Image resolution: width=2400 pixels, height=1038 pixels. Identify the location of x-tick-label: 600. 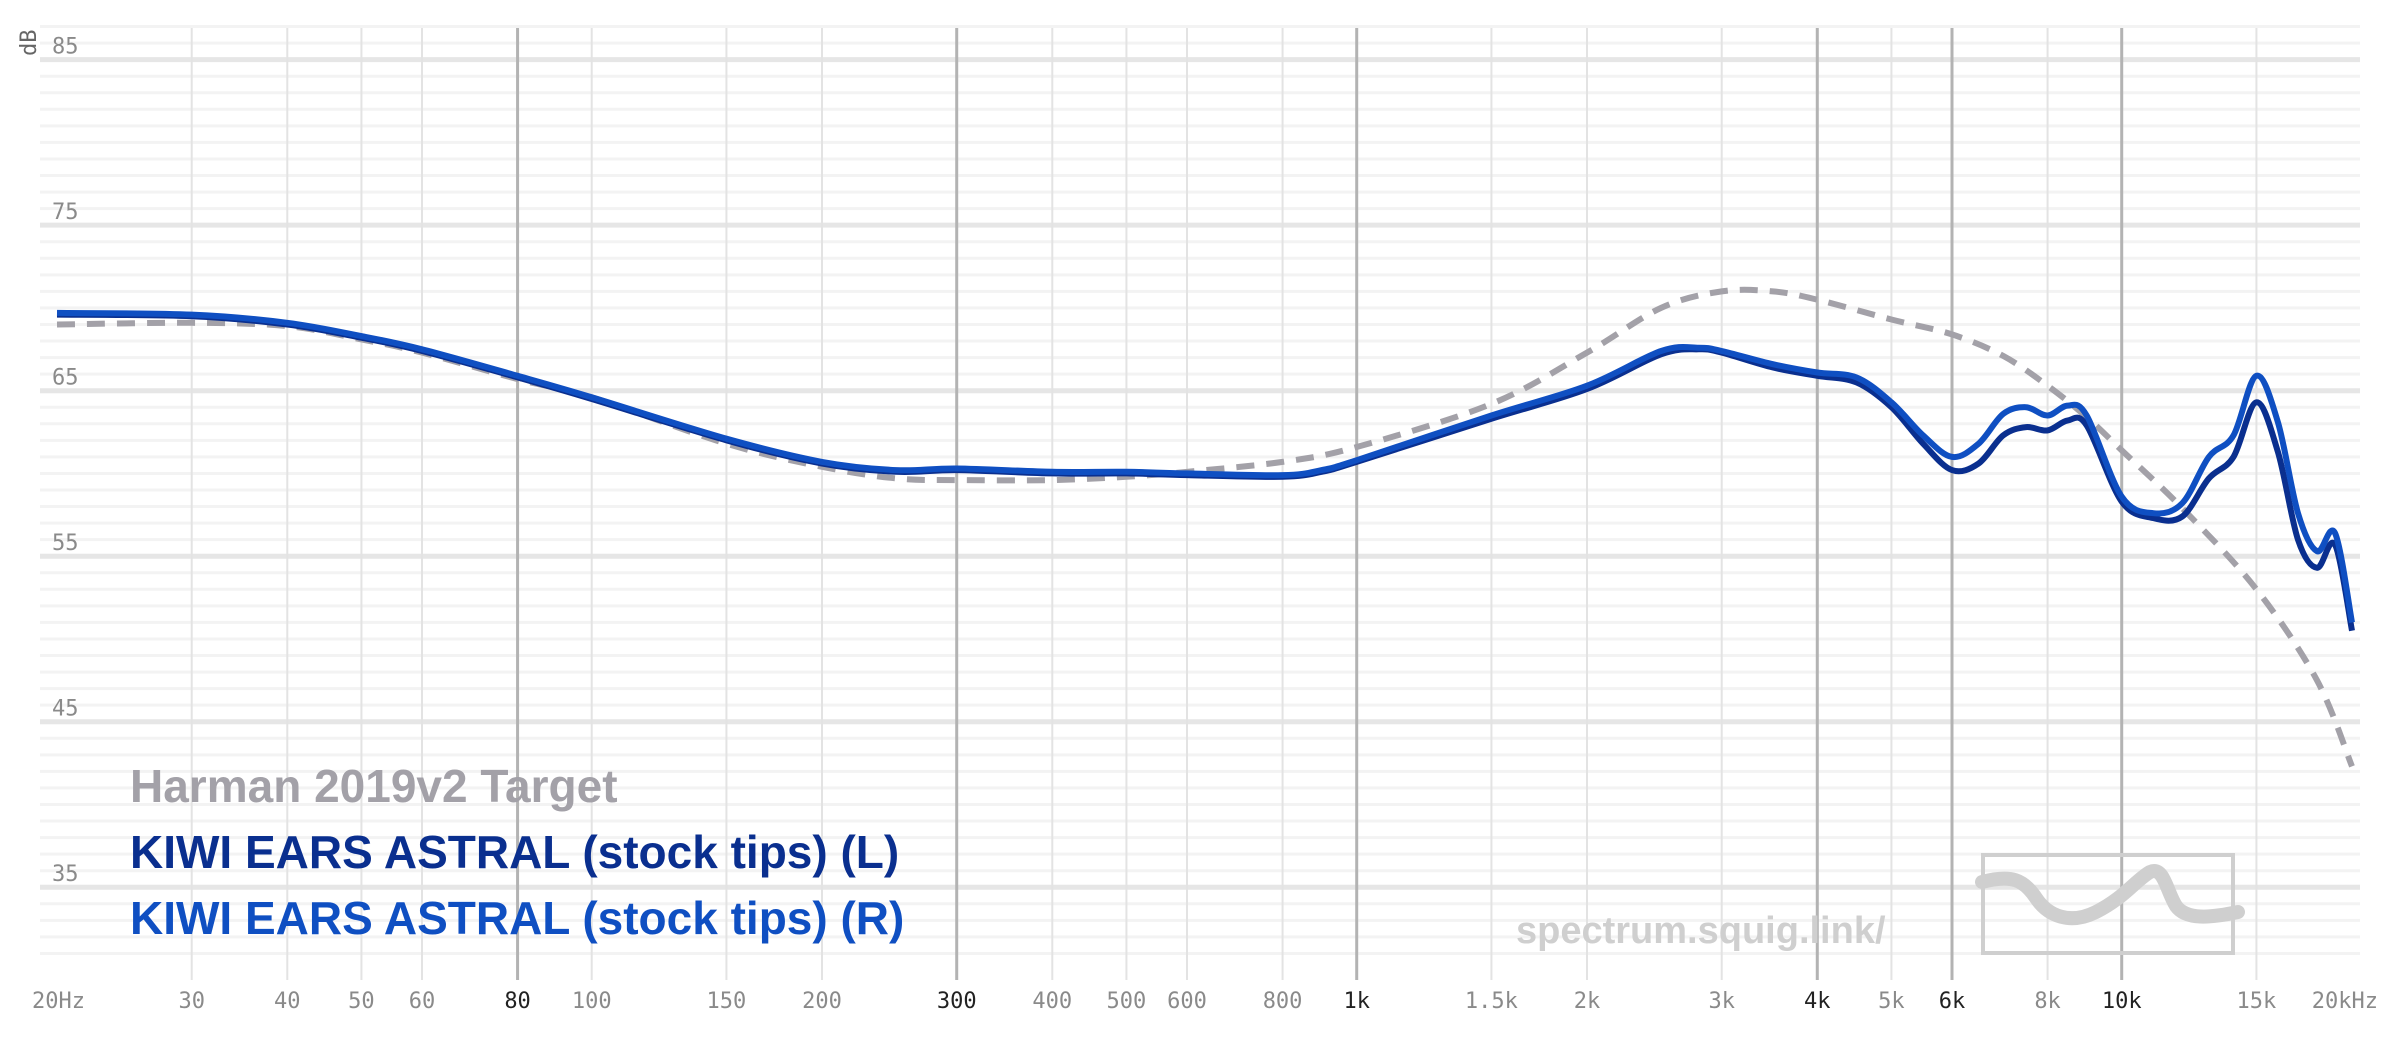
(1187, 1001).